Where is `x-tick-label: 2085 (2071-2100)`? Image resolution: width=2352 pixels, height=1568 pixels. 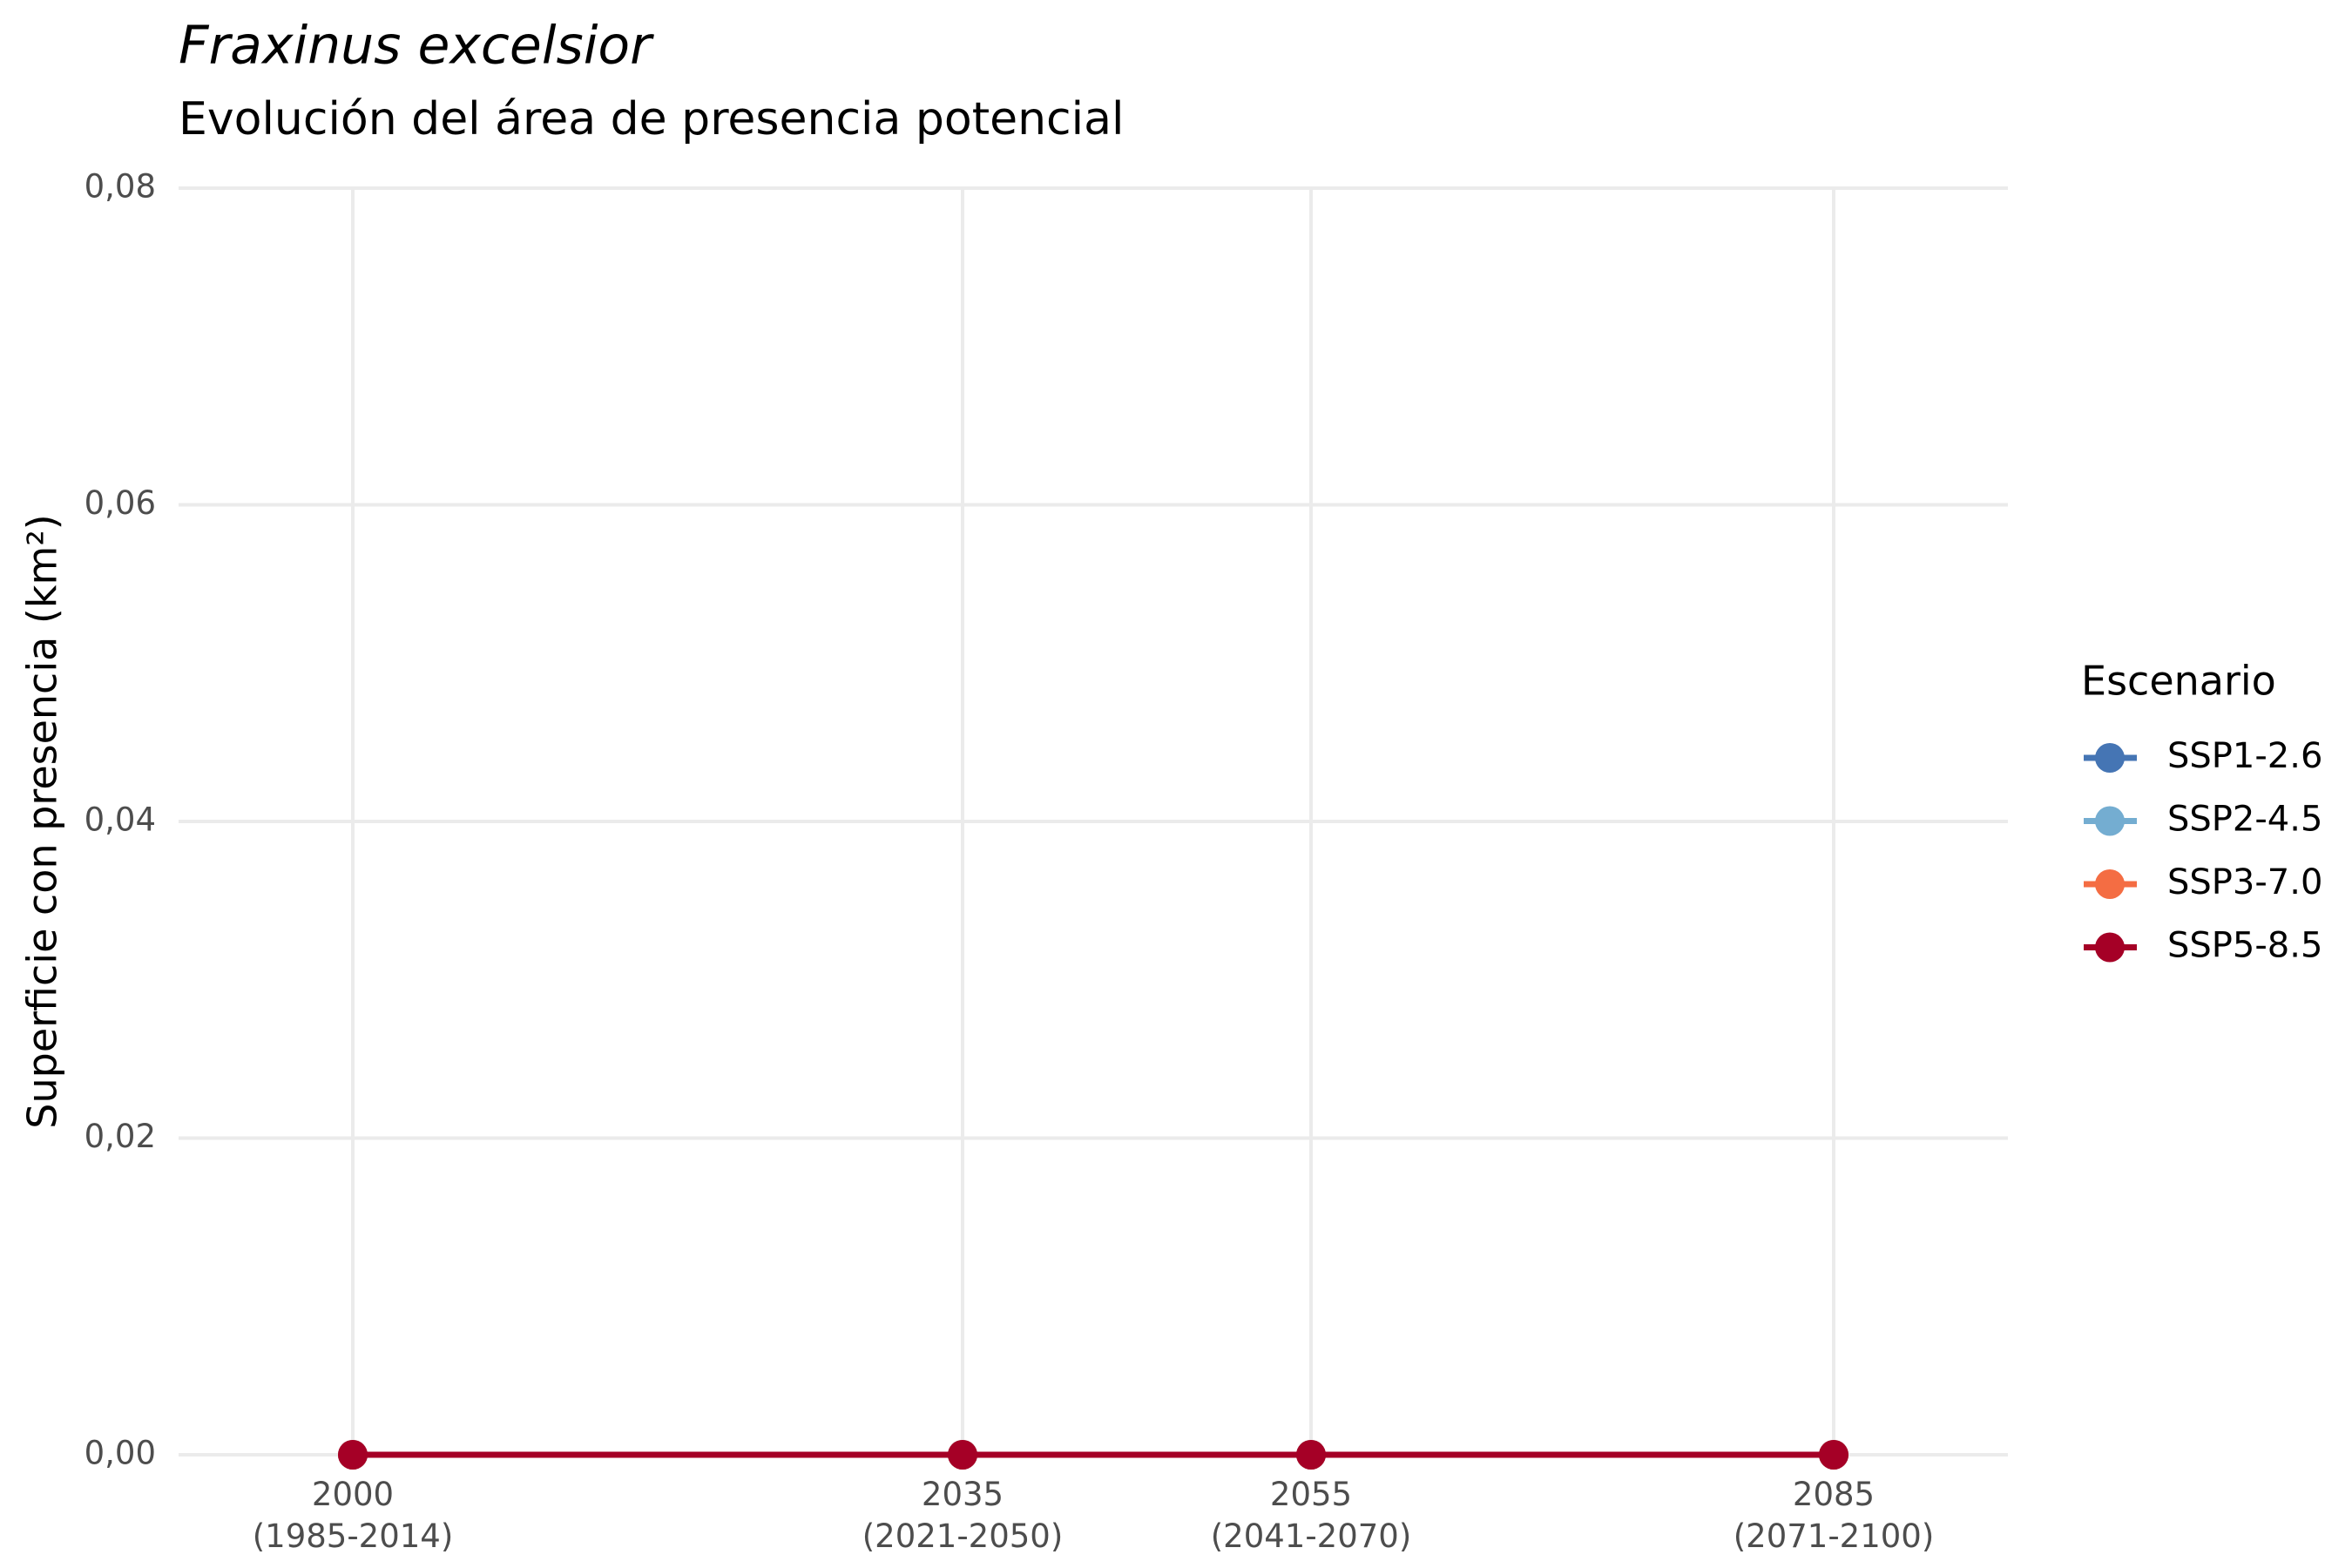 x-tick-label: 2085 (2071-2100) is located at coordinates (1834, 1516).